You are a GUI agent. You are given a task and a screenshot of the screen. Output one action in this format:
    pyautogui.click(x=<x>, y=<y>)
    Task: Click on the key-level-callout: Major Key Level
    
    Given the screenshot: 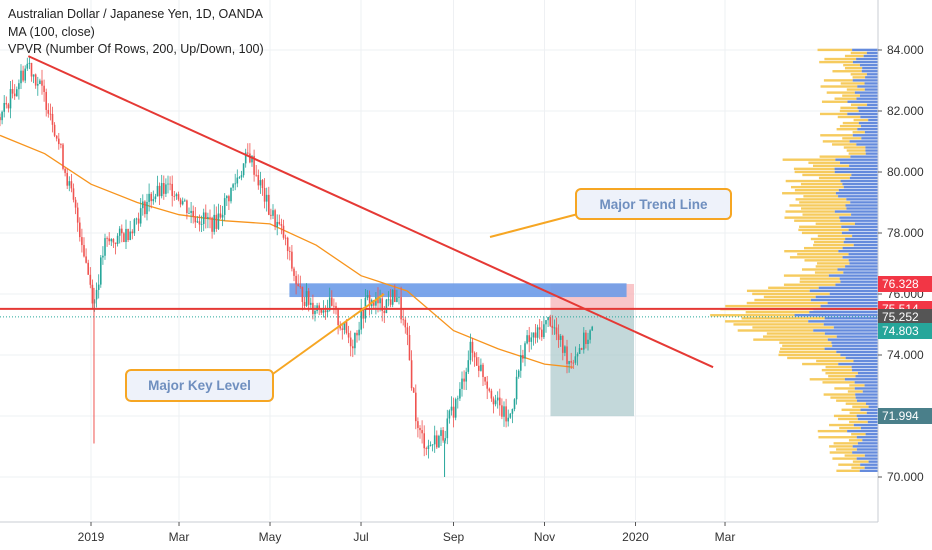 What is the action you would take?
    pyautogui.click(x=199, y=385)
    